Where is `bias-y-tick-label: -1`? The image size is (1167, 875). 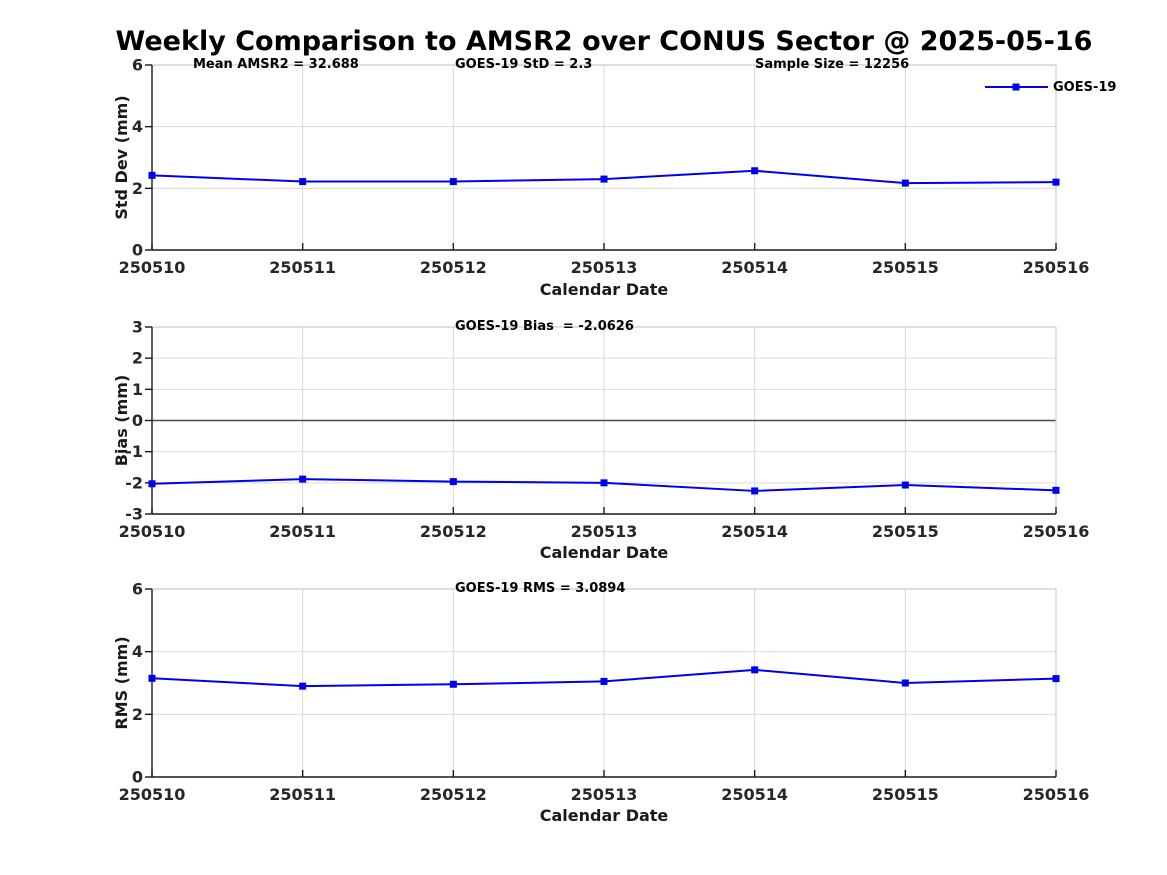 bias-y-tick-label: -1 is located at coordinates (134, 451).